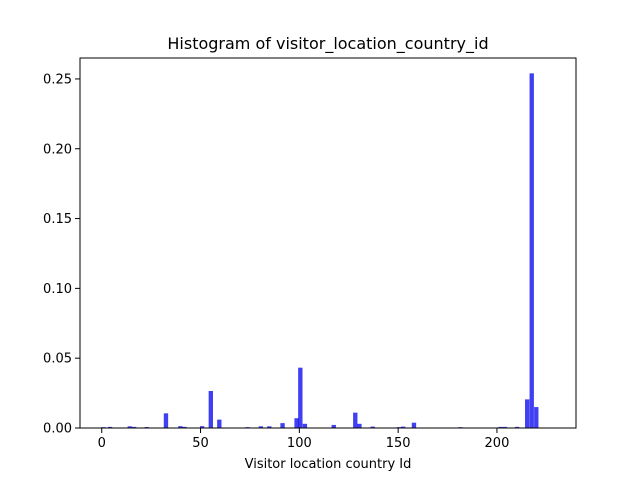  I want to click on y-tick-label: 0.20, so click(57, 149).